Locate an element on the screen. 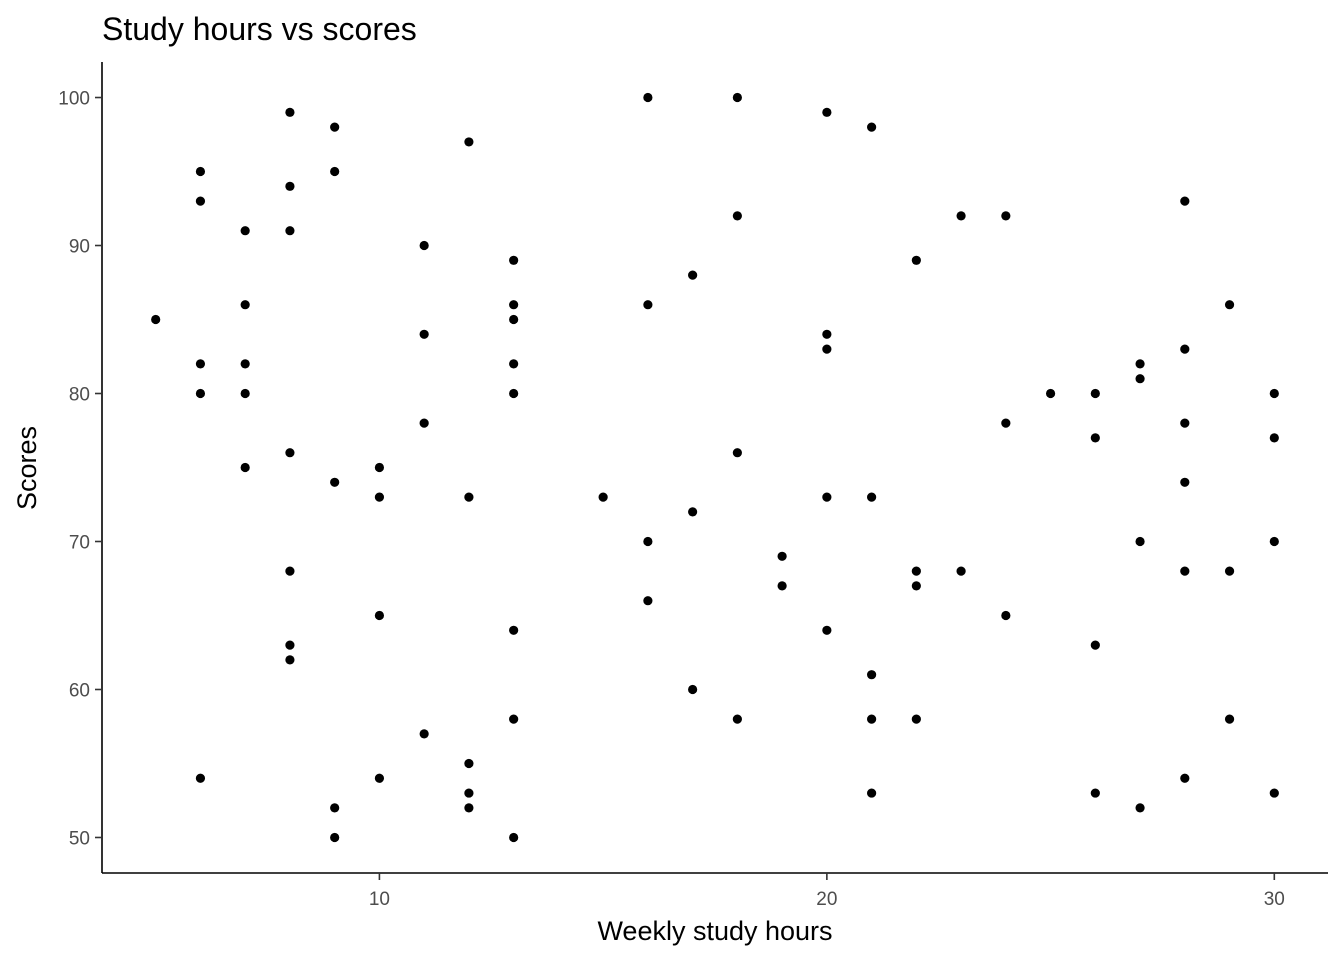  x-axis-title: Weekly study hours is located at coordinates (714, 931).